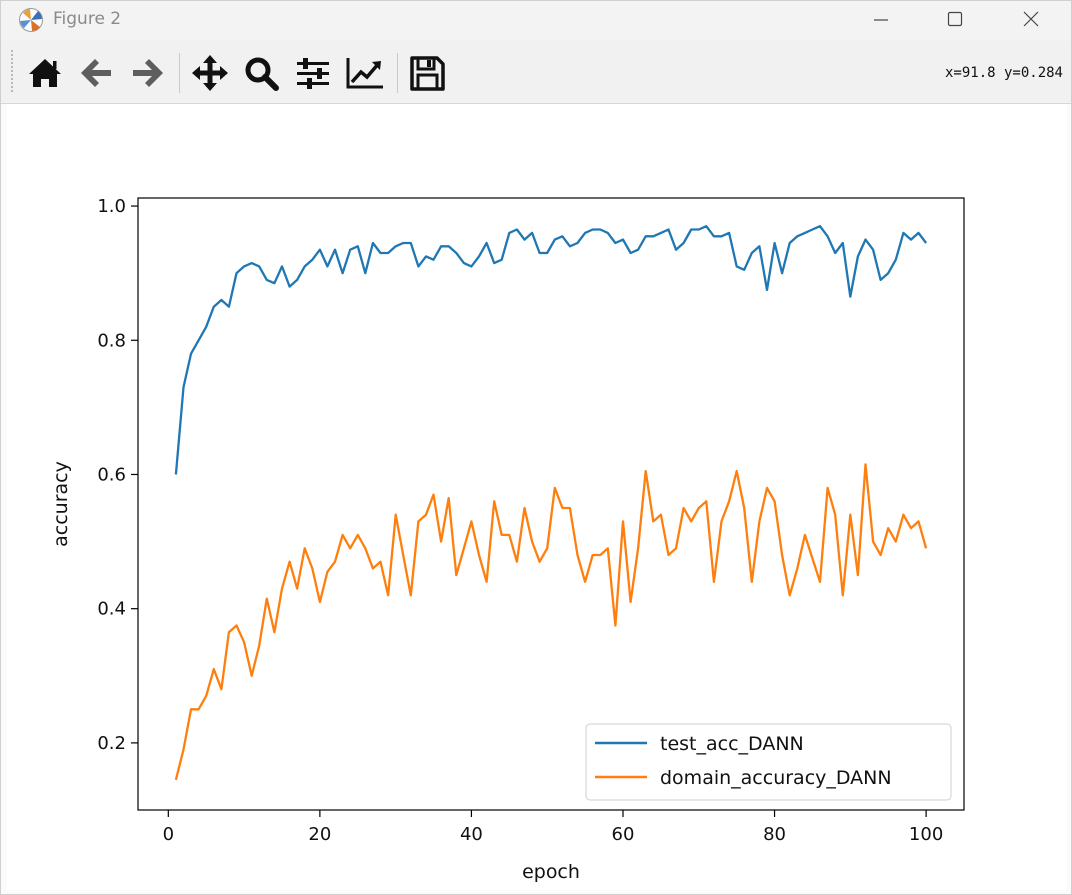  Describe the element at coordinates (111, 474) in the screenshot. I see `y-tick-label: 0.6` at that location.